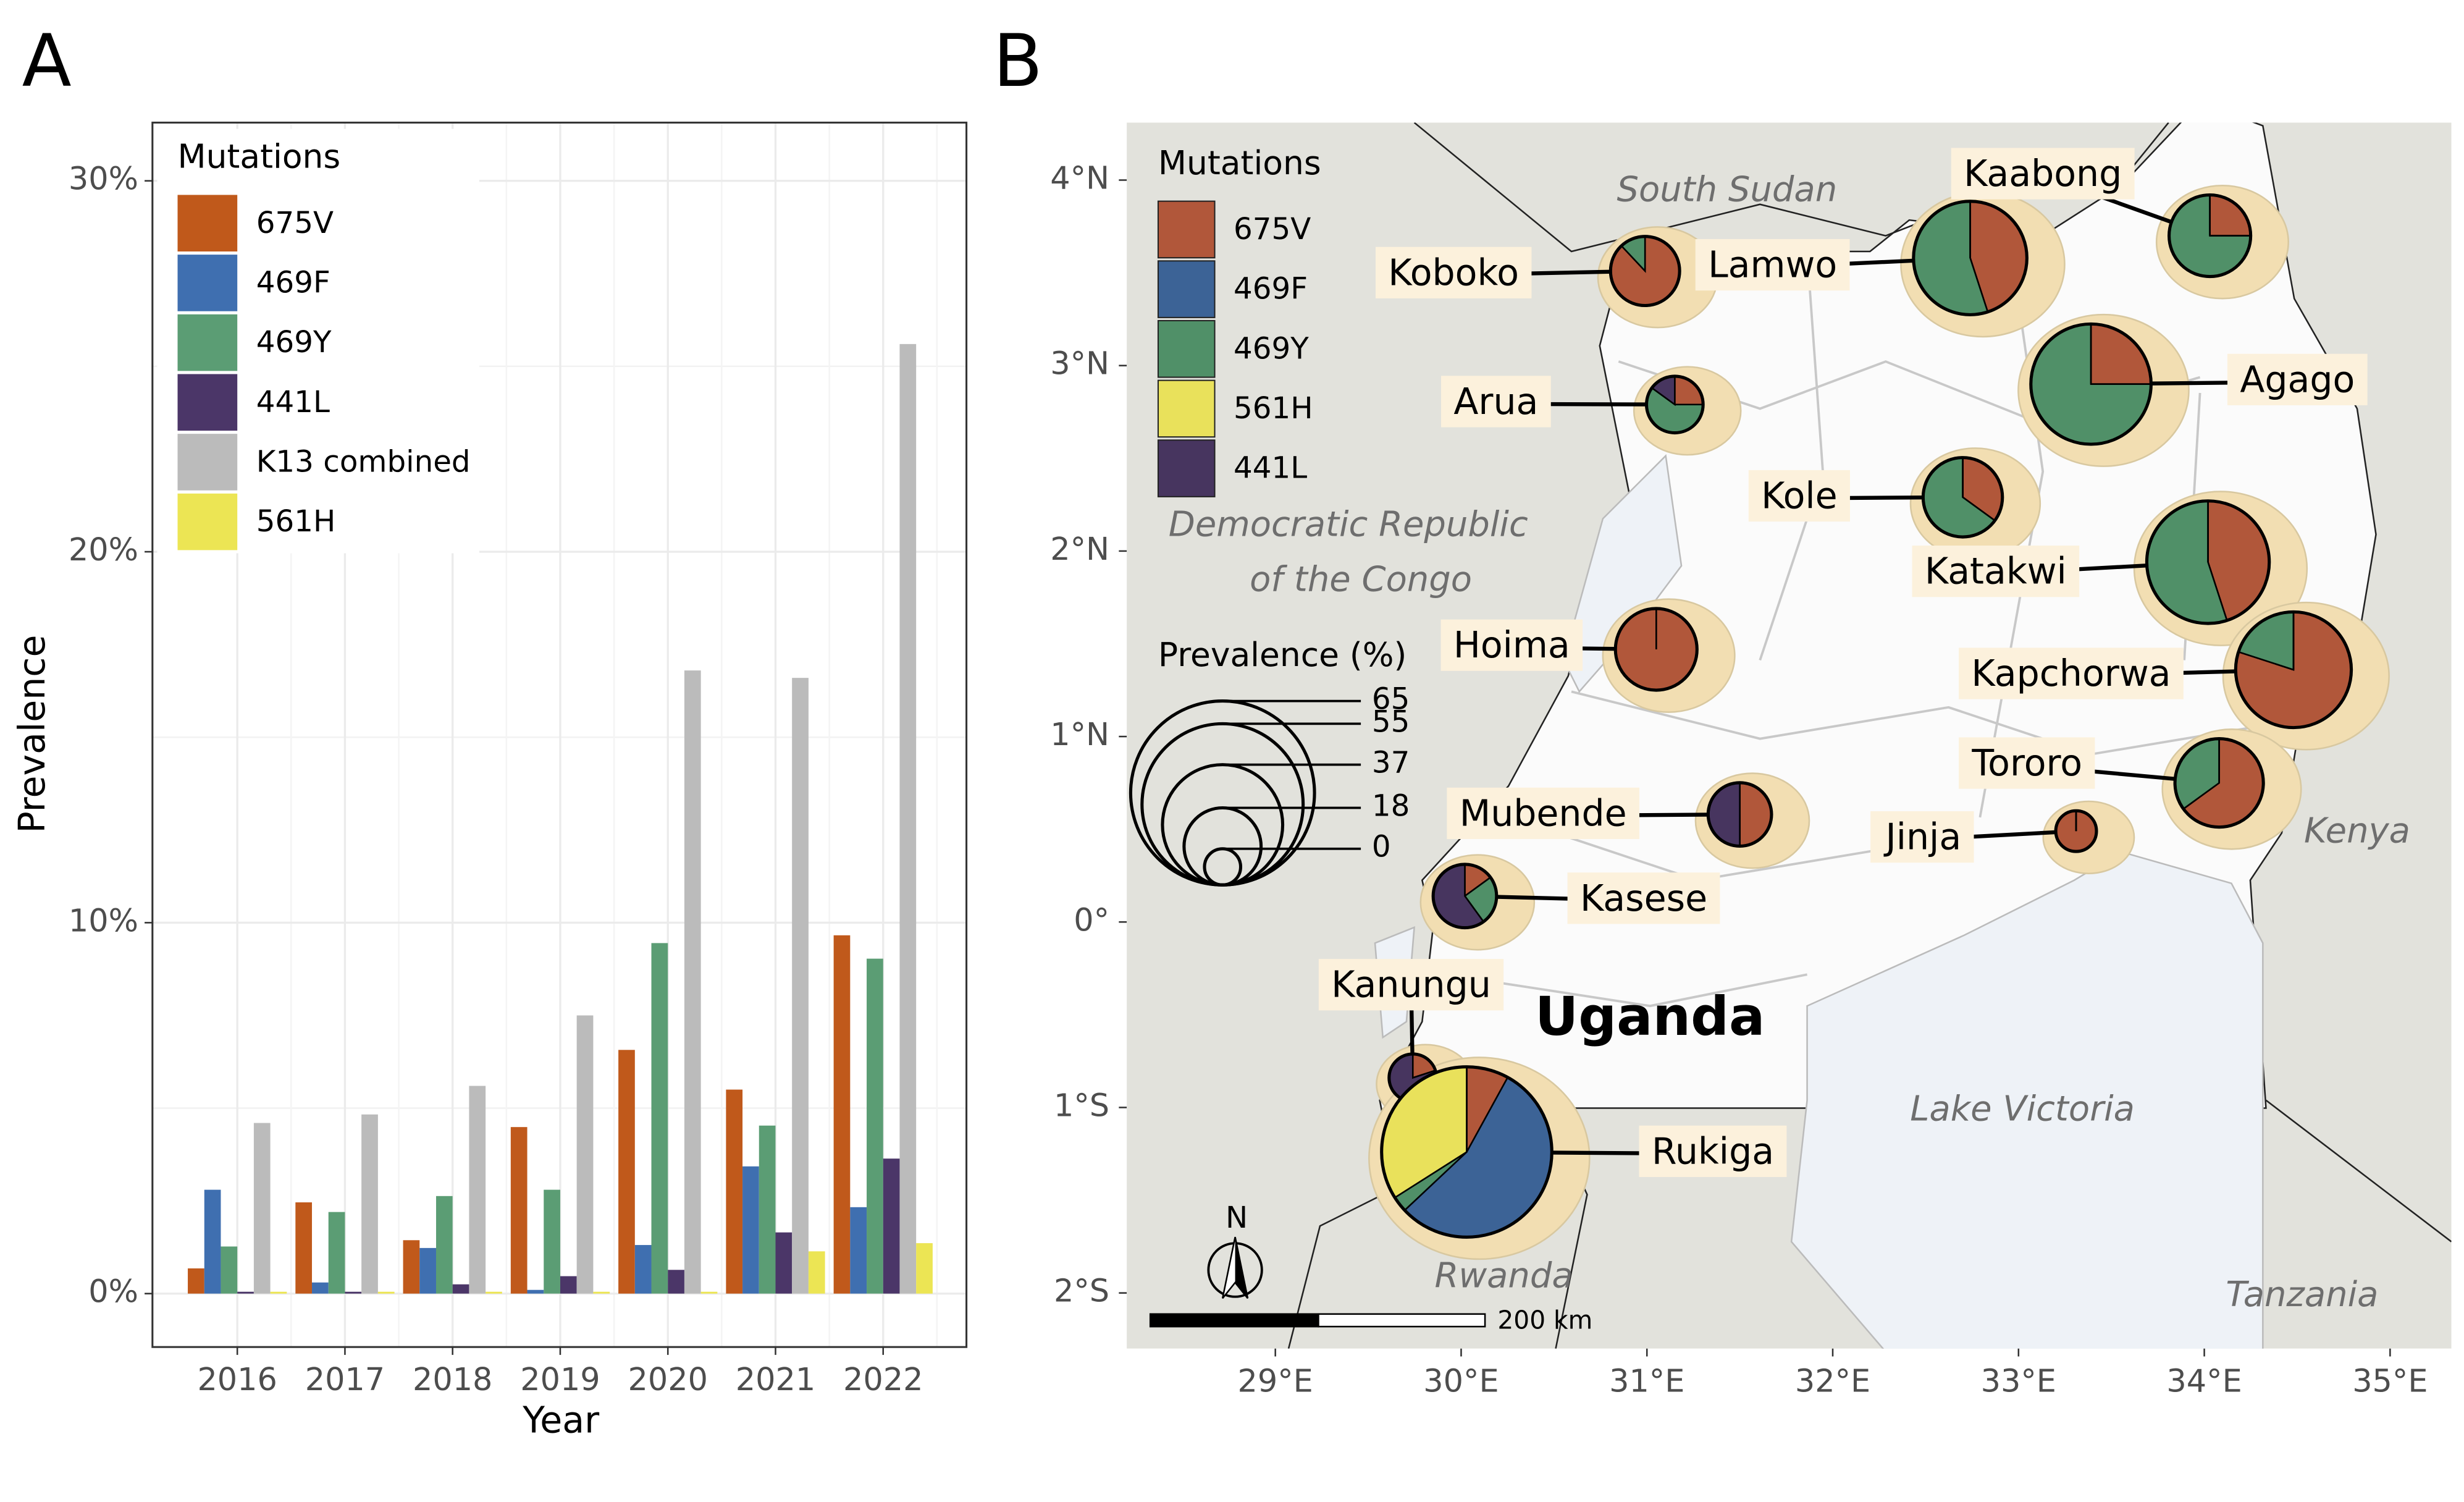 Image resolution: width=2464 pixels, height=1502 pixels. Describe the element at coordinates (1361, 579) in the screenshot. I see `place-label: of the Congo` at that location.